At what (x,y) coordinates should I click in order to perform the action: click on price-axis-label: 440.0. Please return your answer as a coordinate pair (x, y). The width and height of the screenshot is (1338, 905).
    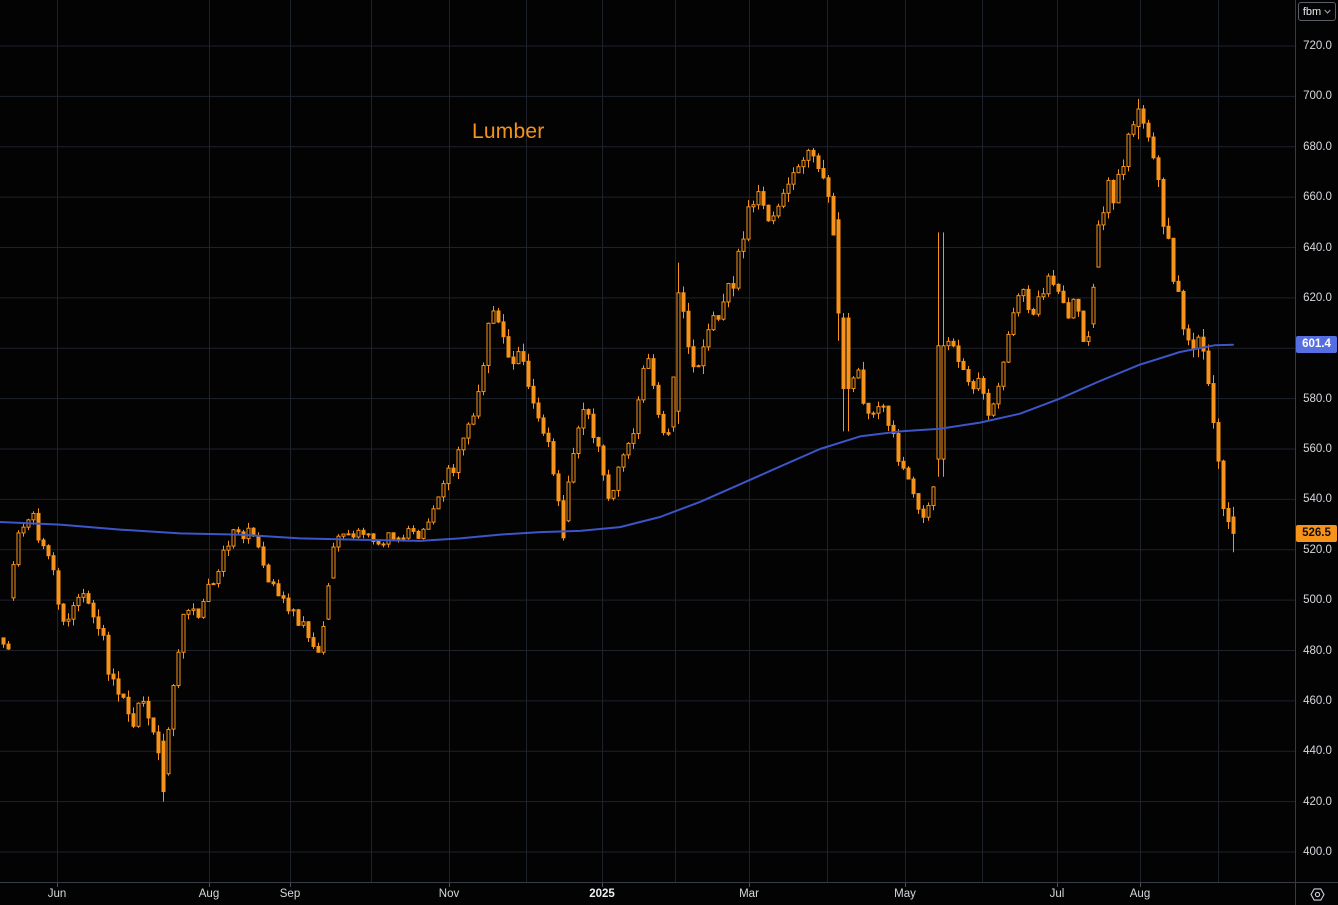
    Looking at the image, I should click on (1317, 751).